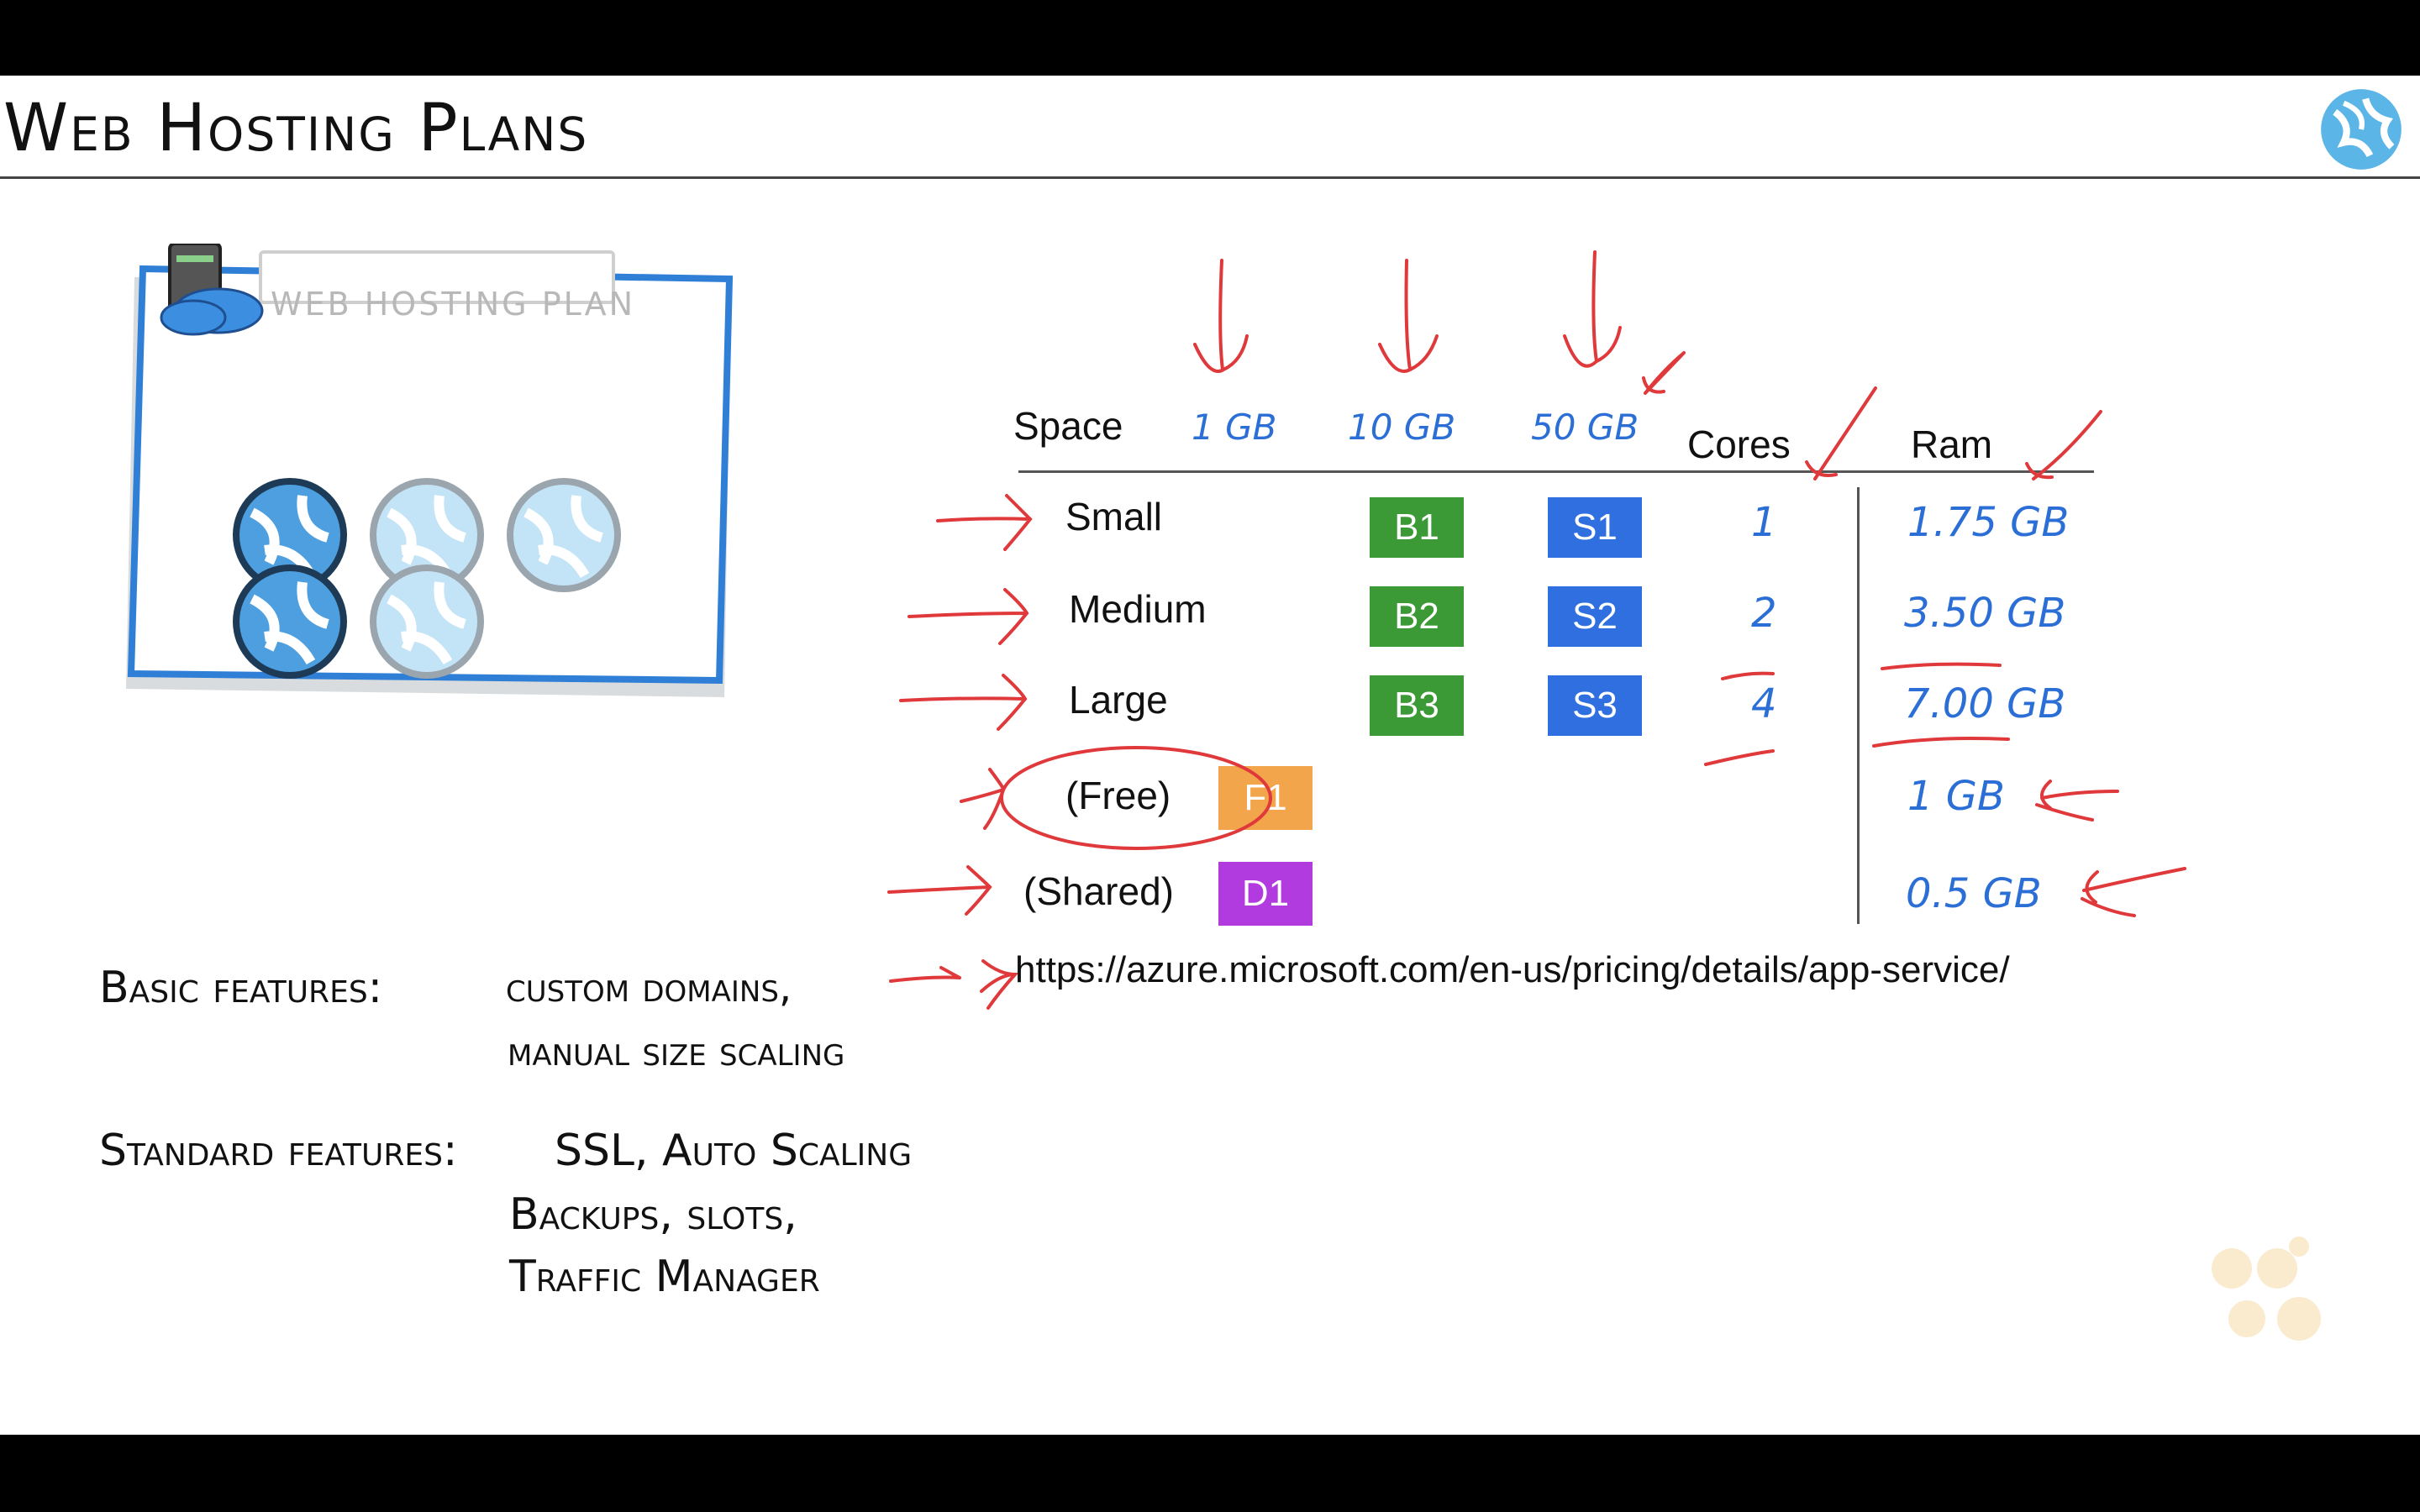 The height and width of the screenshot is (1512, 2420). Describe the element at coordinates (1210, 177) in the screenshot. I see `title-divider` at that location.